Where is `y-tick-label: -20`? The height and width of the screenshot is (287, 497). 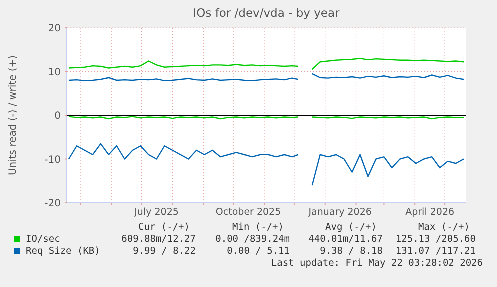
y-tick-label: -20 is located at coordinates (52, 204).